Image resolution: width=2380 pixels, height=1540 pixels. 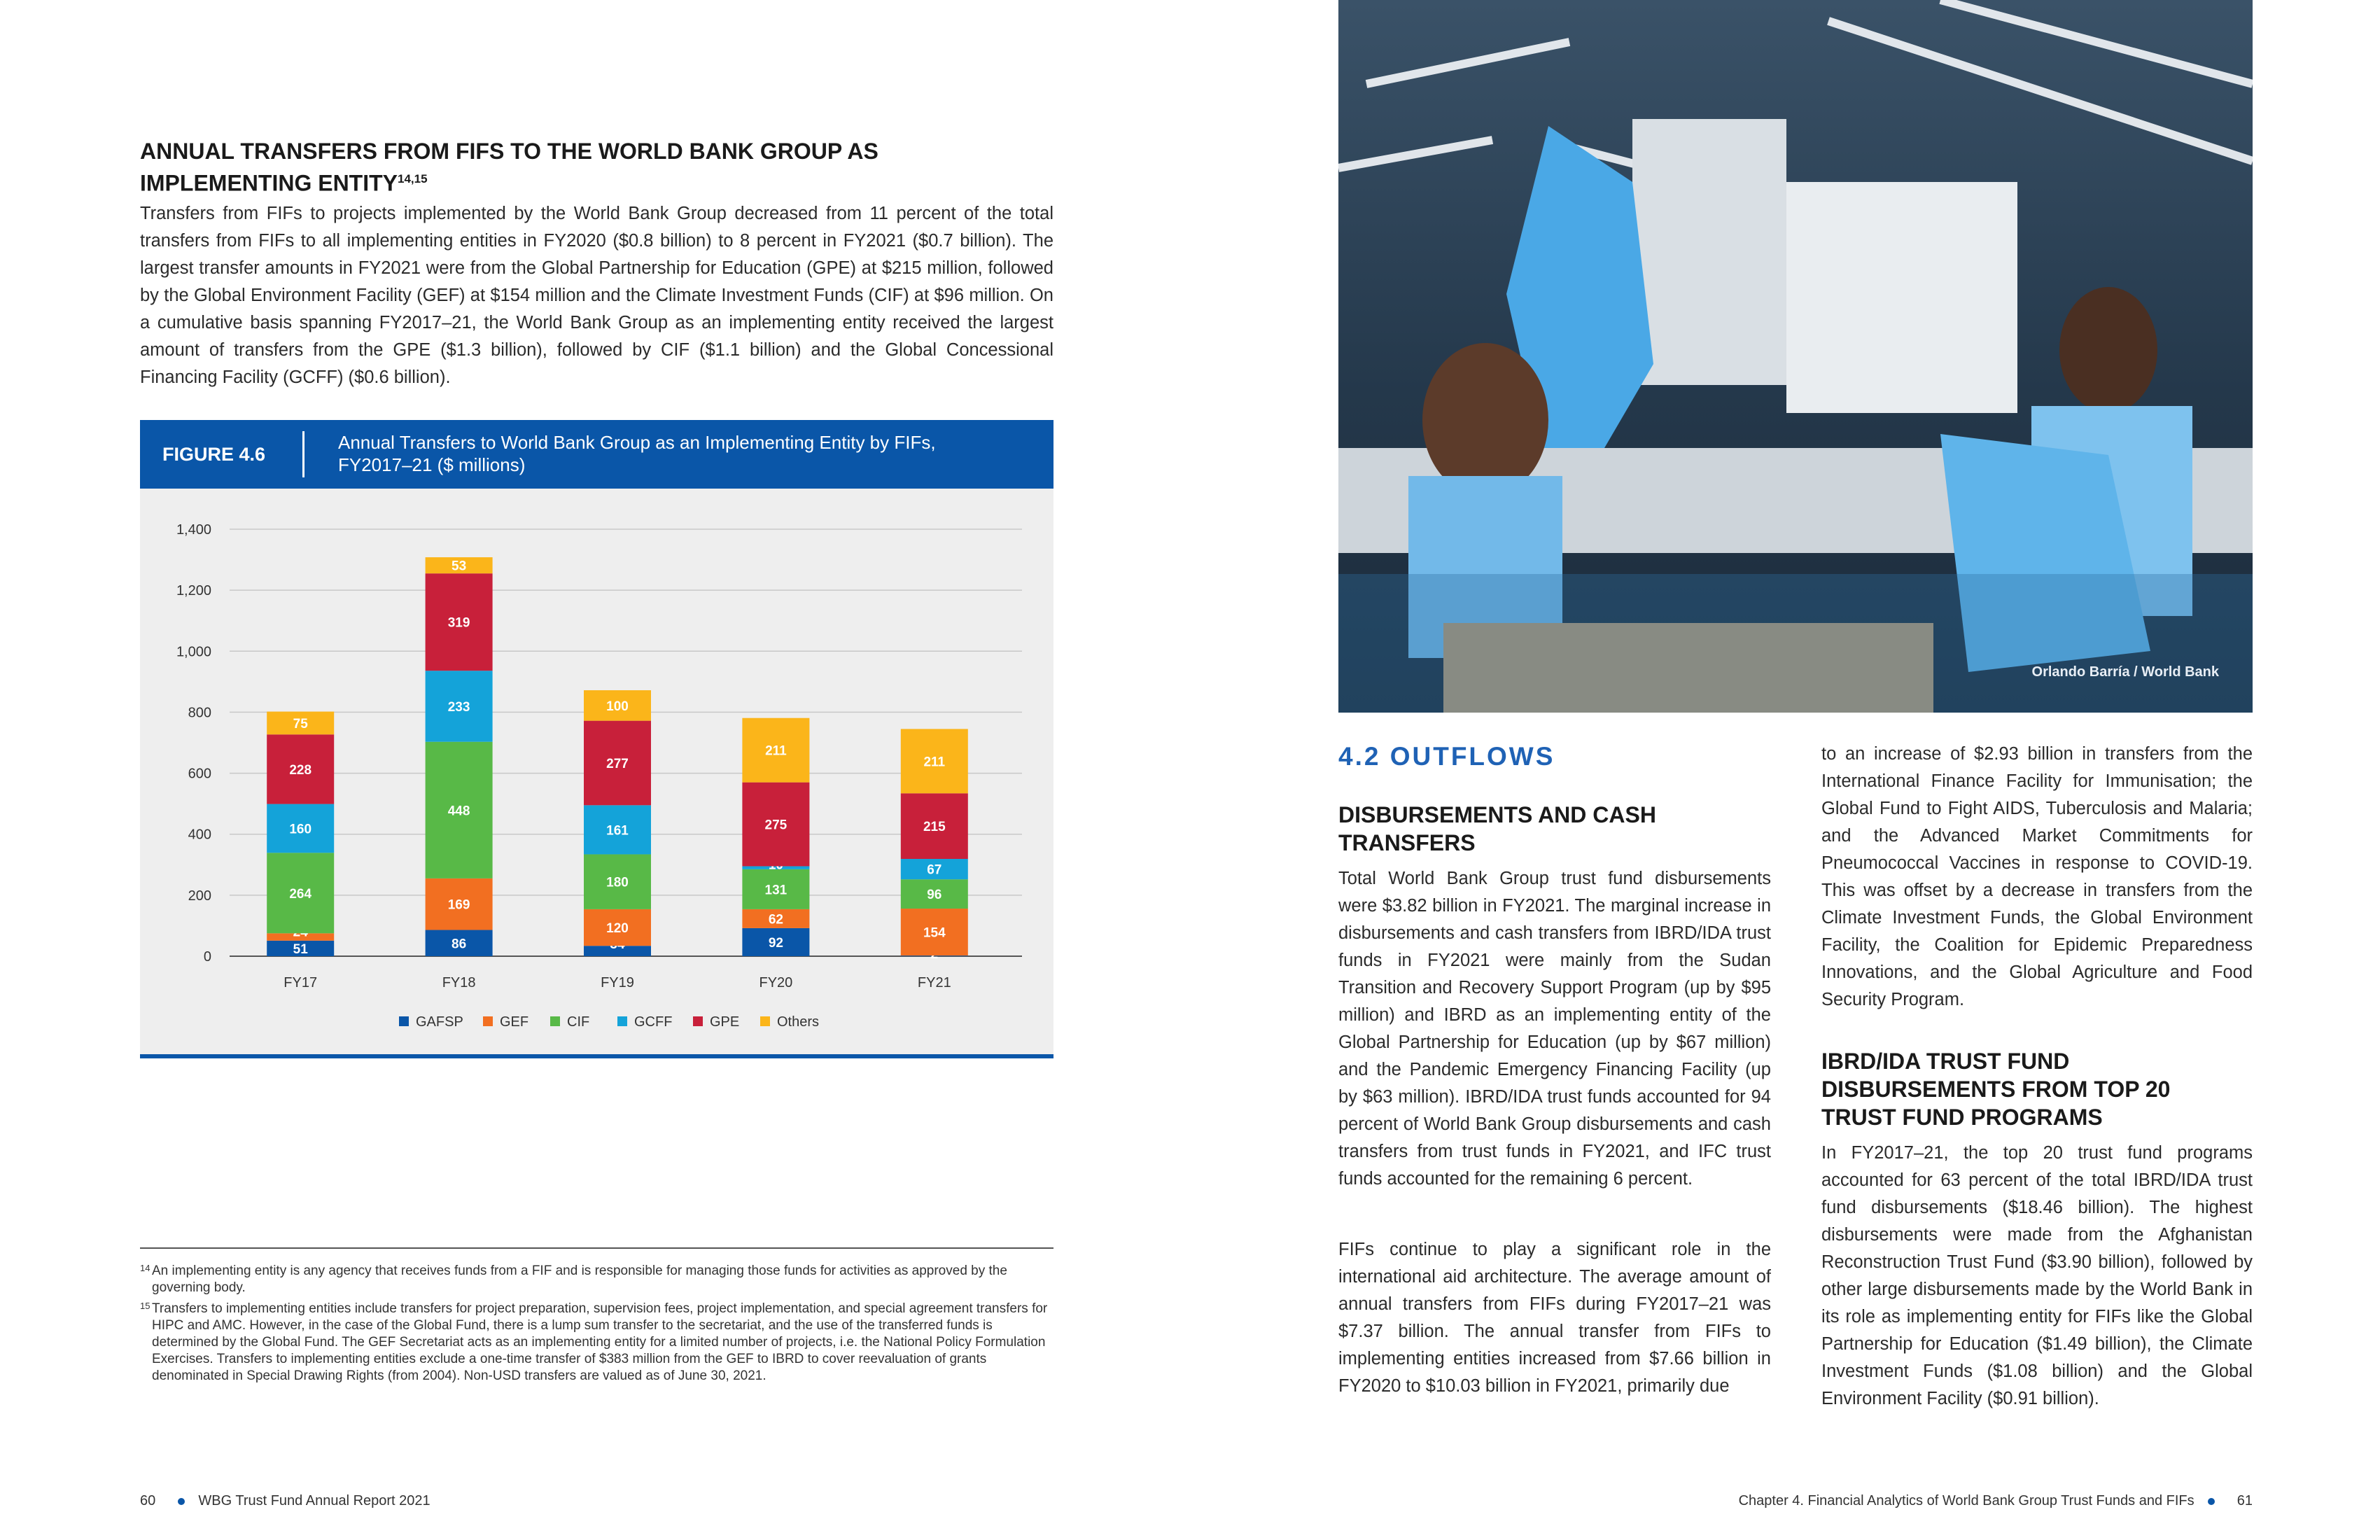 What do you see at coordinates (301, 724) in the screenshot?
I see `data-label: 75` at bounding box center [301, 724].